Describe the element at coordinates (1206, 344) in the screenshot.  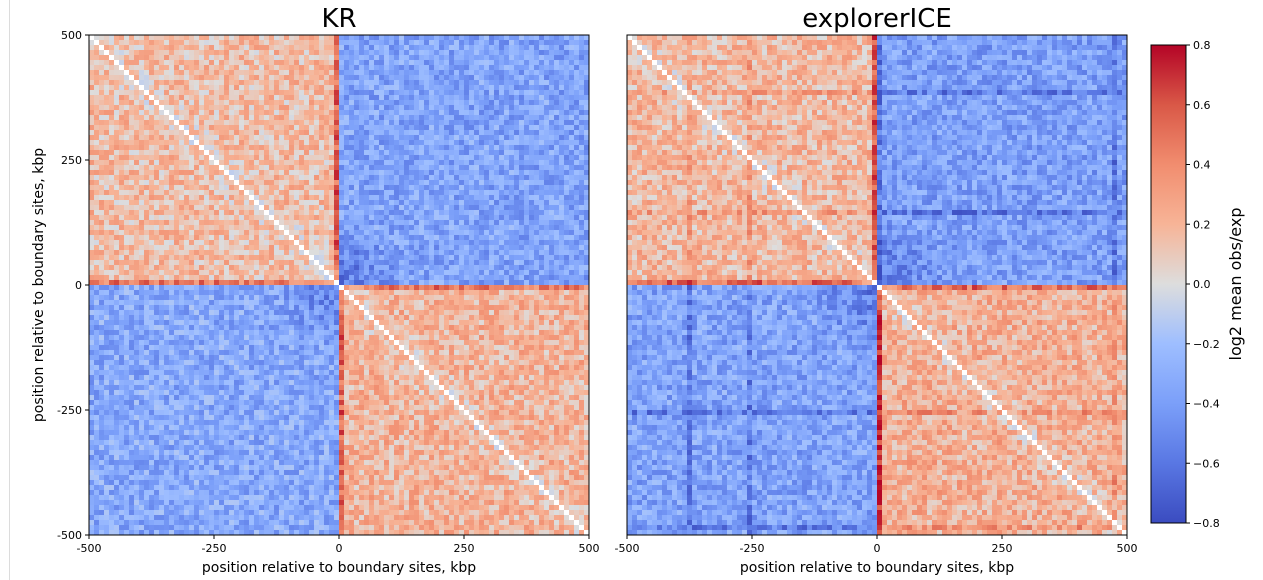
I see `colorbar-tick-label: −0.2` at that location.